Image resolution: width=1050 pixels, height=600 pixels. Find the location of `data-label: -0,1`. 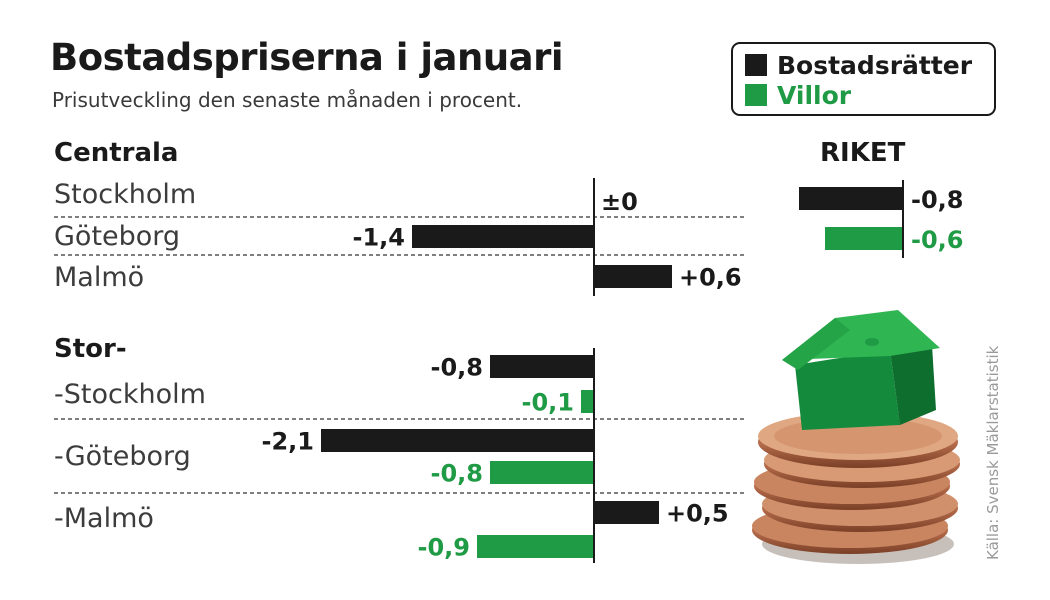

data-label: -0,1 is located at coordinates (548, 403).